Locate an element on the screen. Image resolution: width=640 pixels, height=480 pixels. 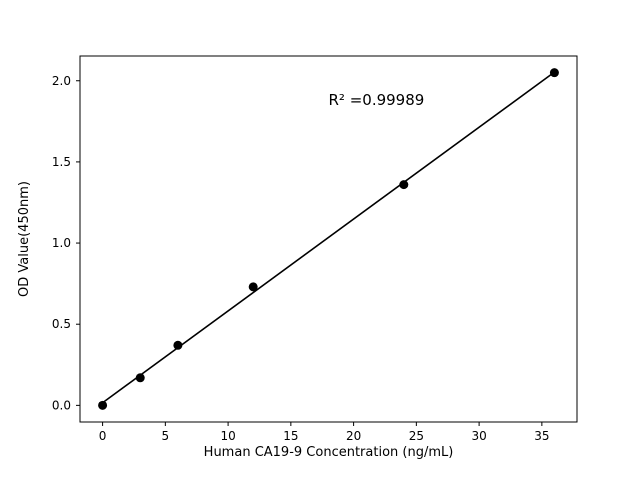
y-tick-label: 2.0 is located at coordinates (61, 81).